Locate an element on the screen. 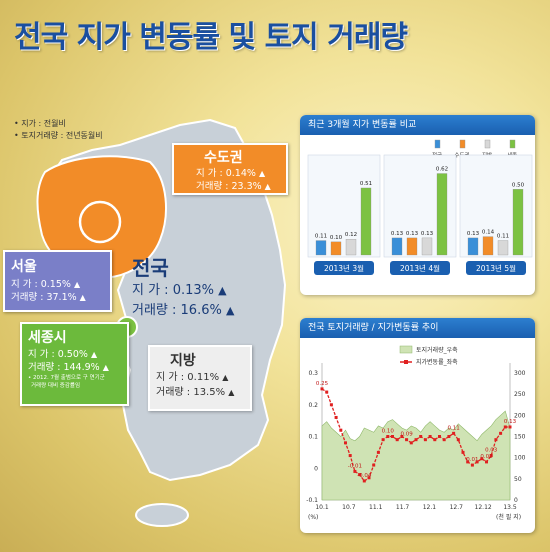 This screenshot has height=552, width=550. region-callout: 지방 지 가 : 0.11% ▲ 거래량 : 13.5% ▲ is located at coordinates (200, 378).